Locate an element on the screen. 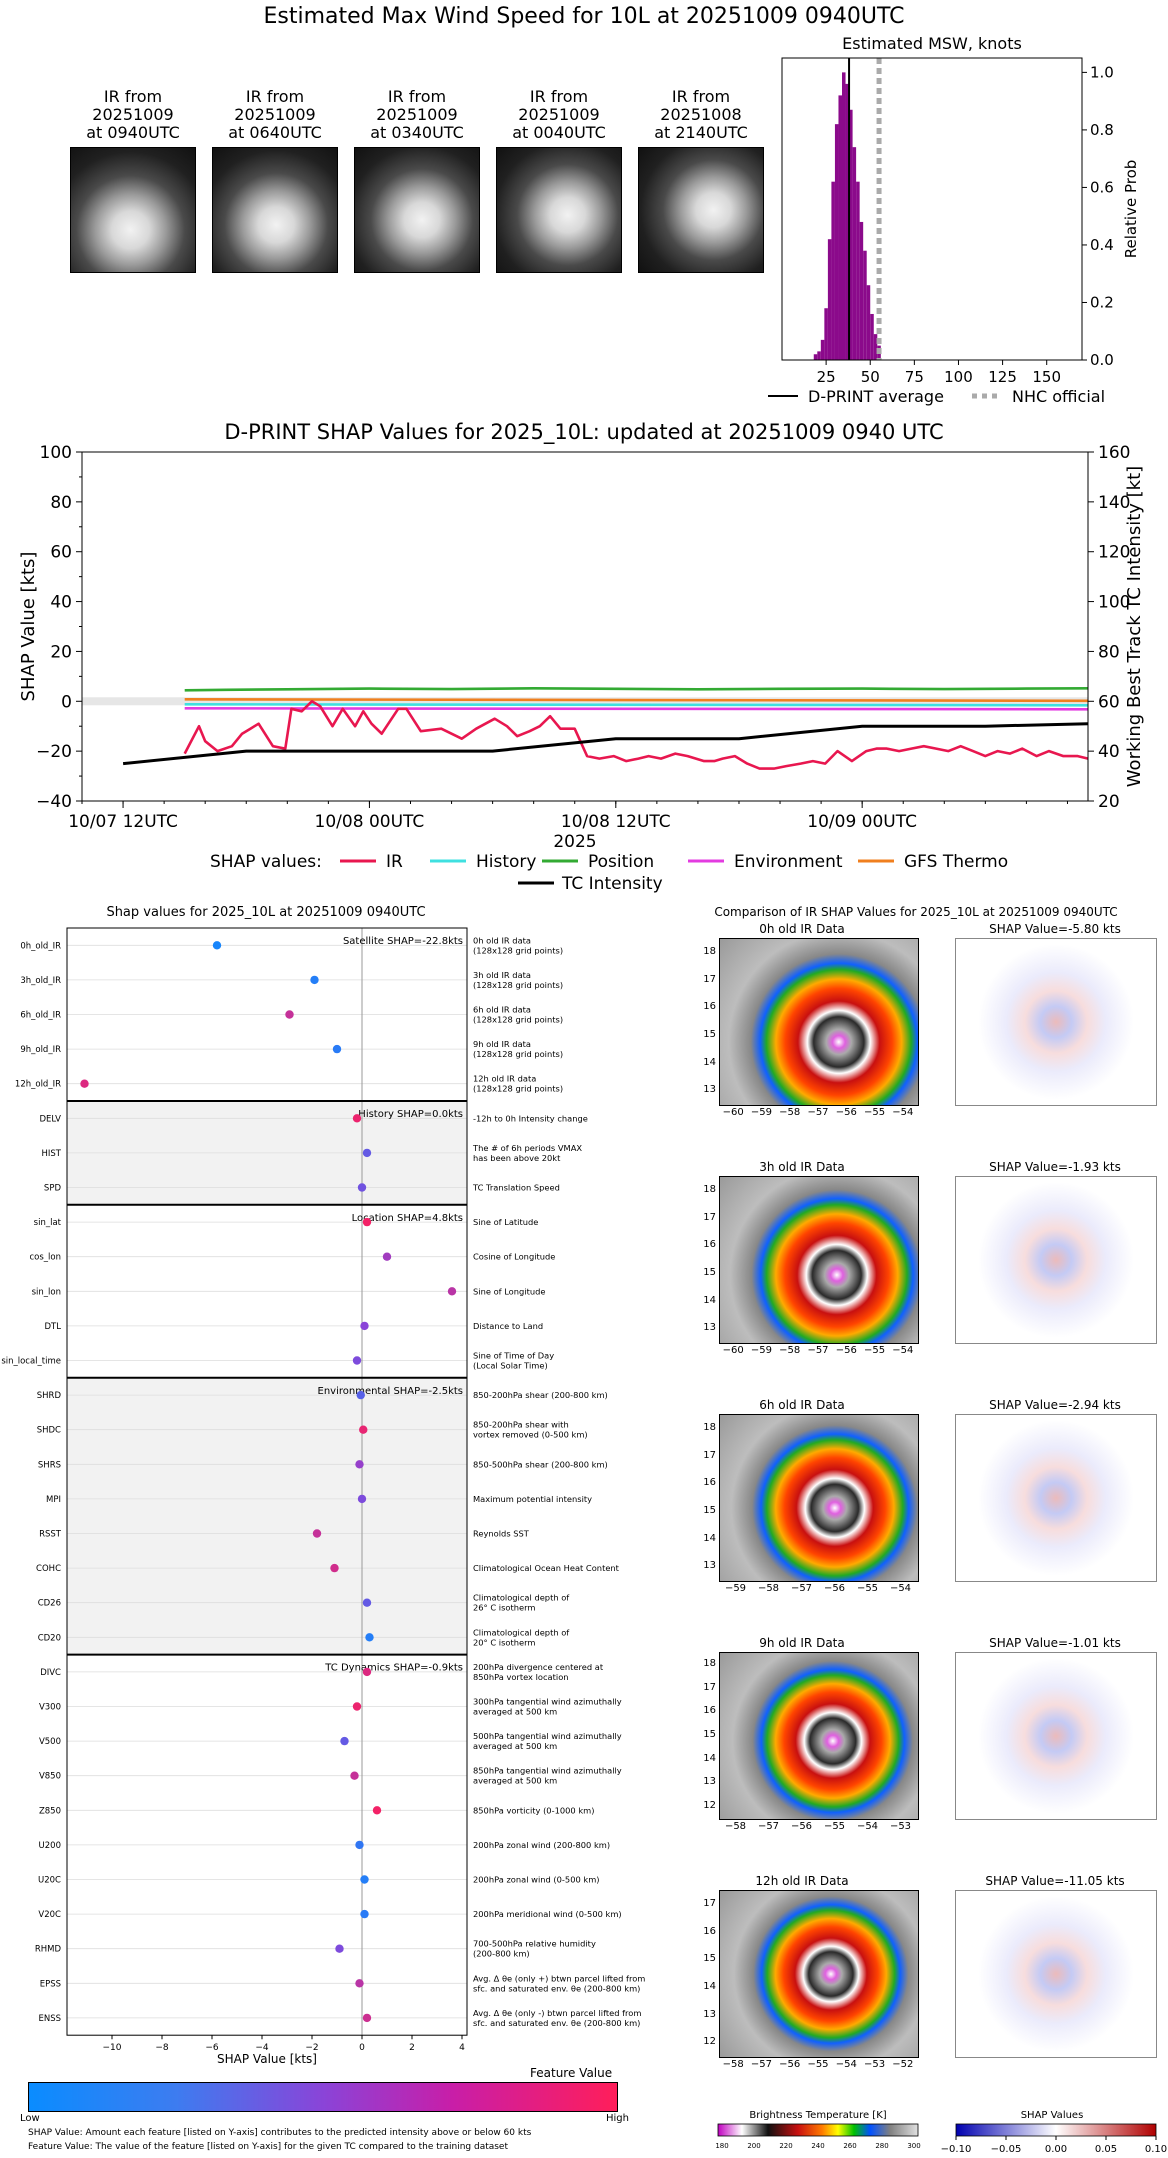 This screenshot has width=1168, height=2158. feature-name-label: V850 is located at coordinates (50, 1777).